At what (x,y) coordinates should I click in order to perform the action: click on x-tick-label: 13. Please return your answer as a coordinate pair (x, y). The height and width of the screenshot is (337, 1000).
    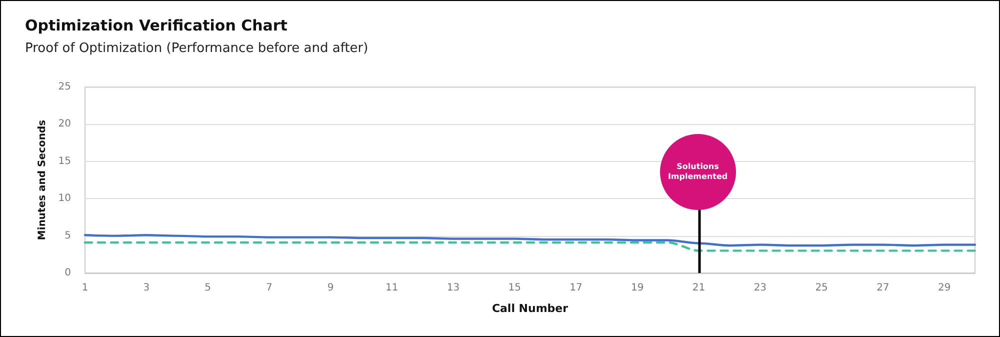
    Looking at the image, I should click on (453, 288).